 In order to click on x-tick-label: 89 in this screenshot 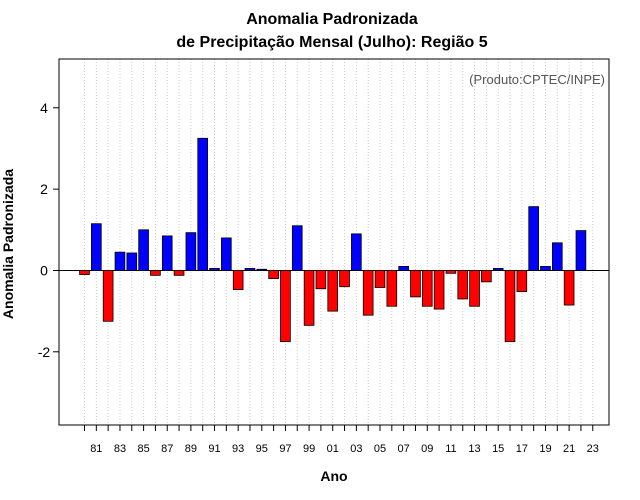, I will do `click(191, 449)`.